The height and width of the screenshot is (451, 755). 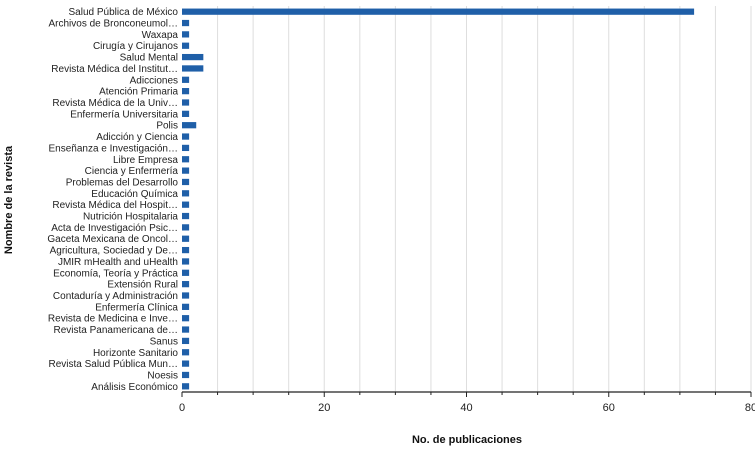 I want to click on category-label: Adicciones, so click(x=154, y=80).